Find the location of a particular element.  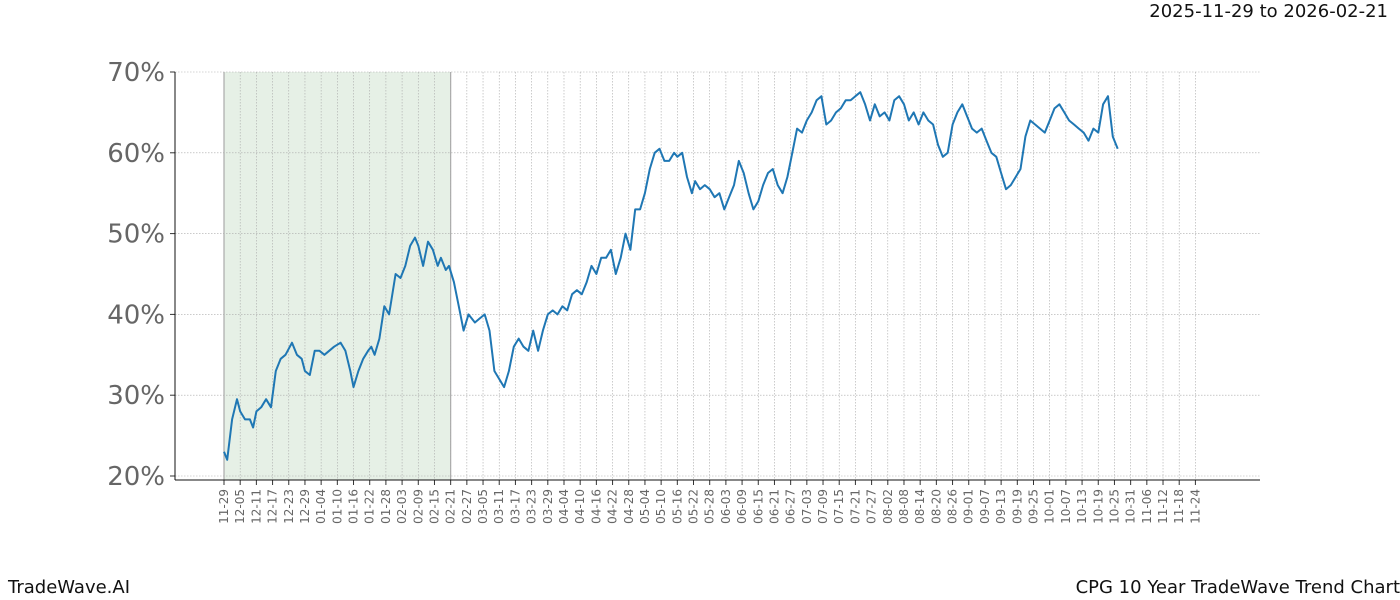

x-tick-label: 07-27 is located at coordinates (872, 506).